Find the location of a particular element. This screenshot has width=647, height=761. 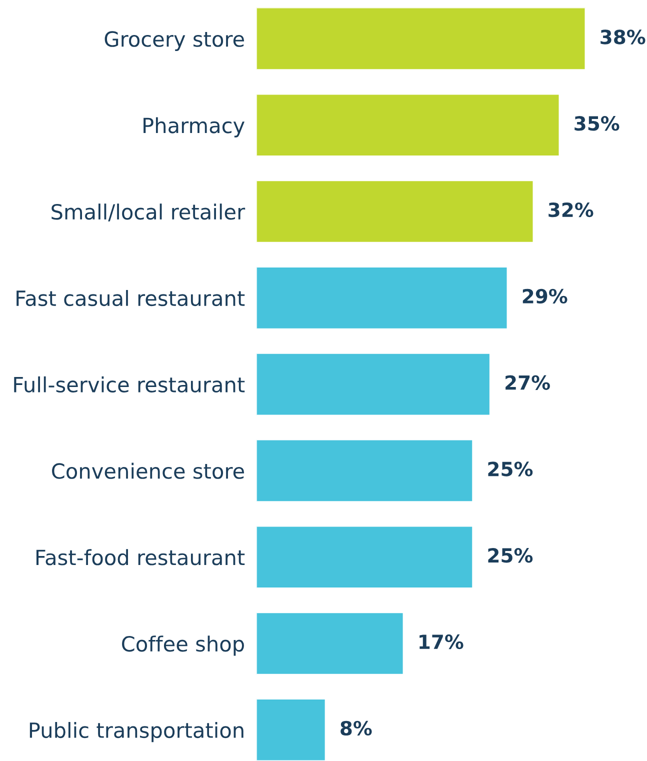

data-label: 32% is located at coordinates (571, 210).